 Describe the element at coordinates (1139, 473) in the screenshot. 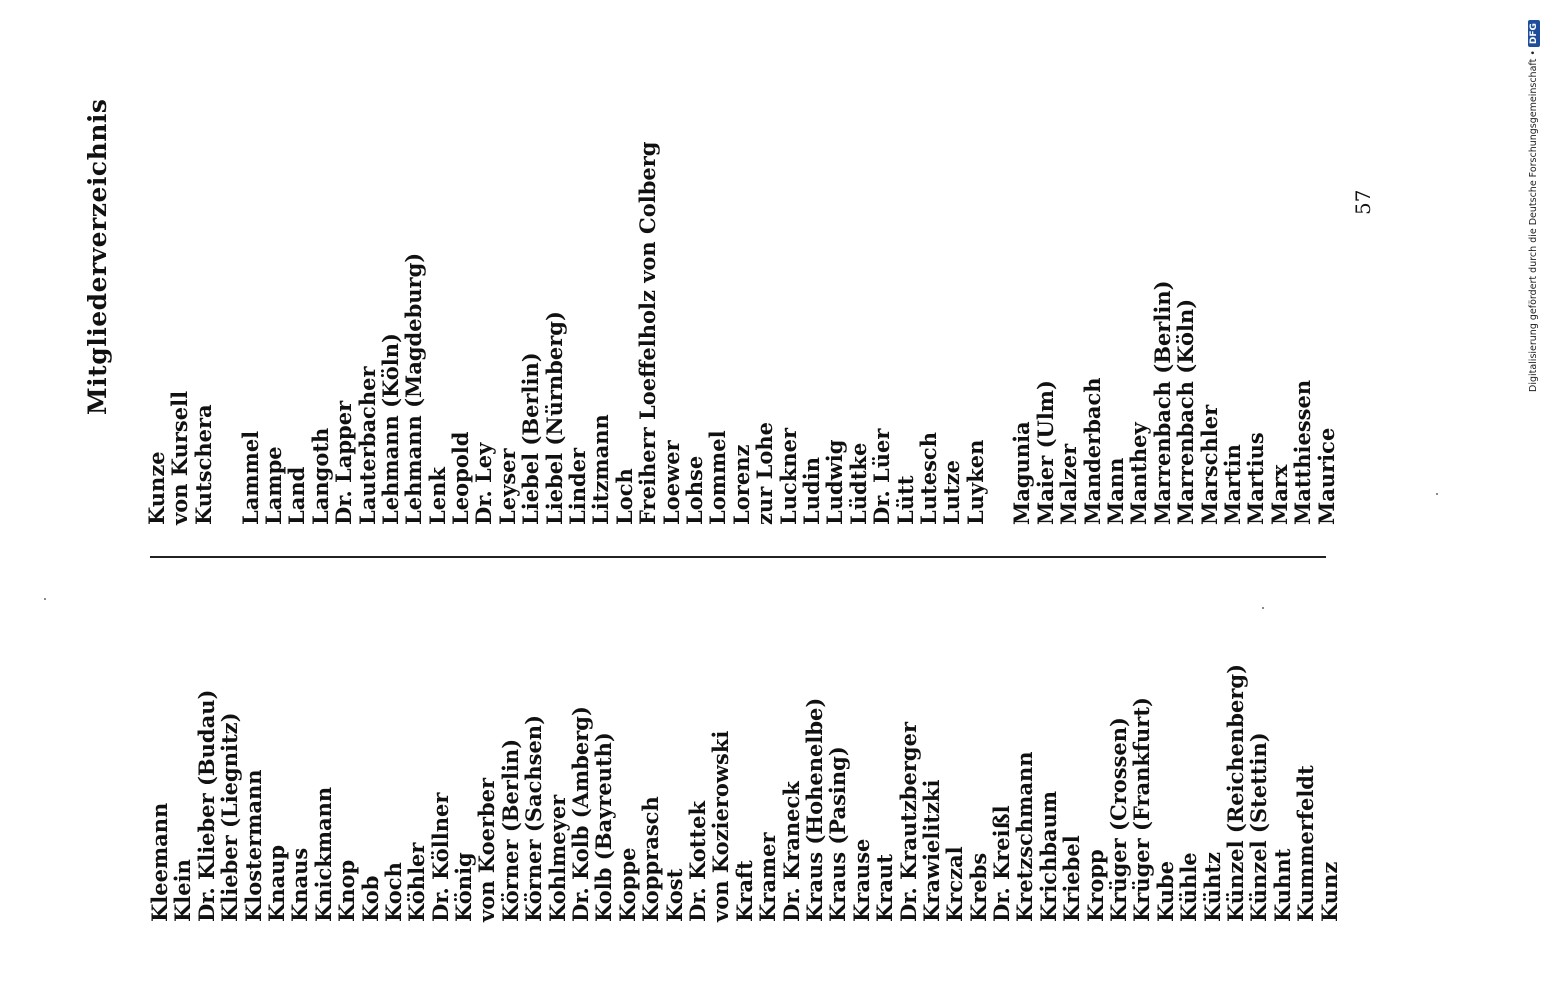

I see `member-name: Manthey` at that location.